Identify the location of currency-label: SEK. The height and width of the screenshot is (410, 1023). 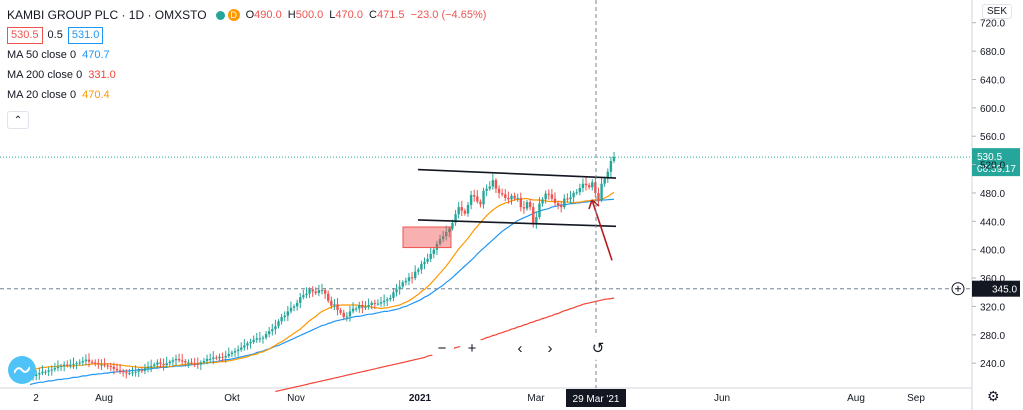
(997, 11).